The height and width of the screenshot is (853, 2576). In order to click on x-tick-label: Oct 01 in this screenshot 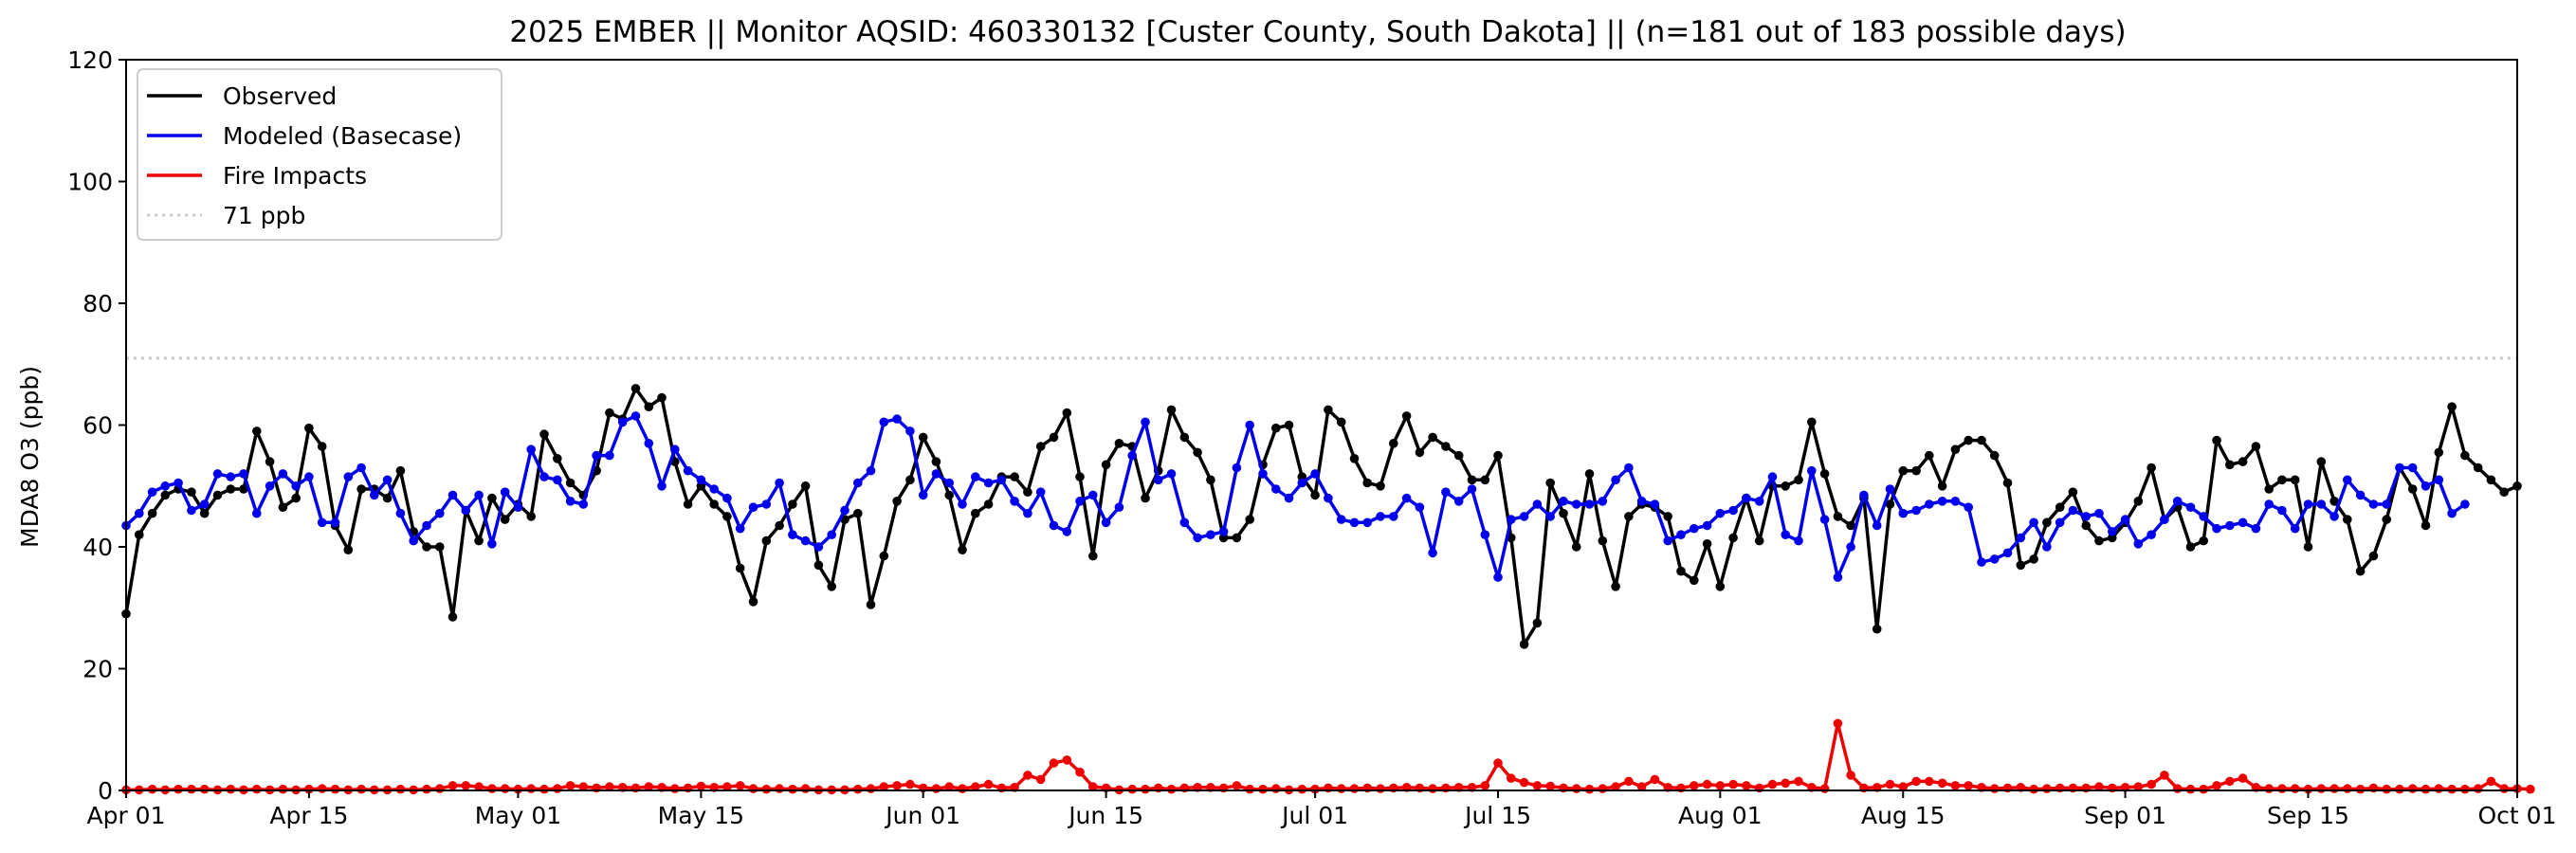, I will do `click(2517, 815)`.